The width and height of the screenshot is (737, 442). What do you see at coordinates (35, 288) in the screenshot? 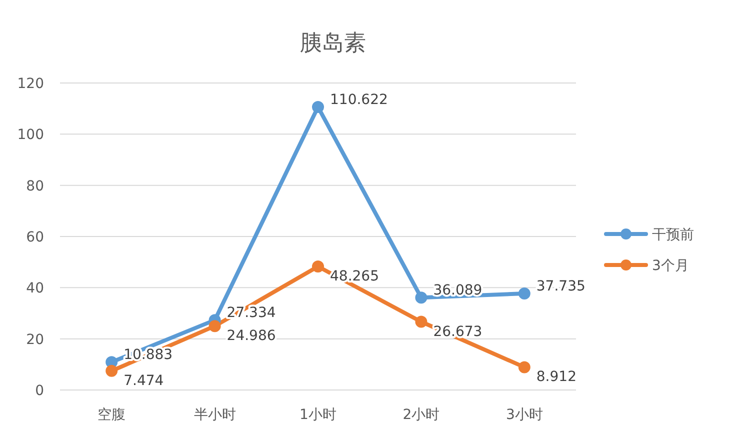
I see `y-tick-label: 40` at bounding box center [35, 288].